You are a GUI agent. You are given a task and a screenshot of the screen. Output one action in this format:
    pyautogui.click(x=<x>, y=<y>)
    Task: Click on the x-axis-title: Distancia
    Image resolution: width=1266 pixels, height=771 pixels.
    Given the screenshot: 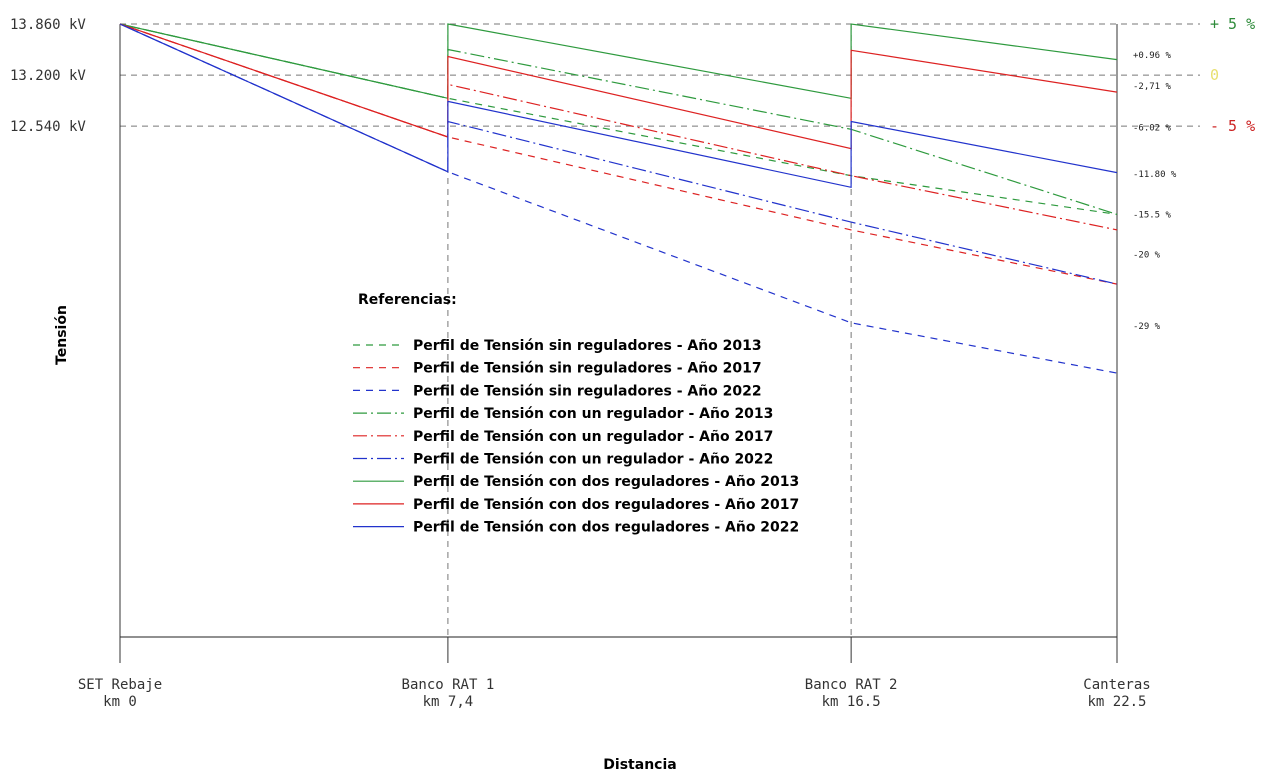 What is the action you would take?
    pyautogui.click(x=639, y=764)
    